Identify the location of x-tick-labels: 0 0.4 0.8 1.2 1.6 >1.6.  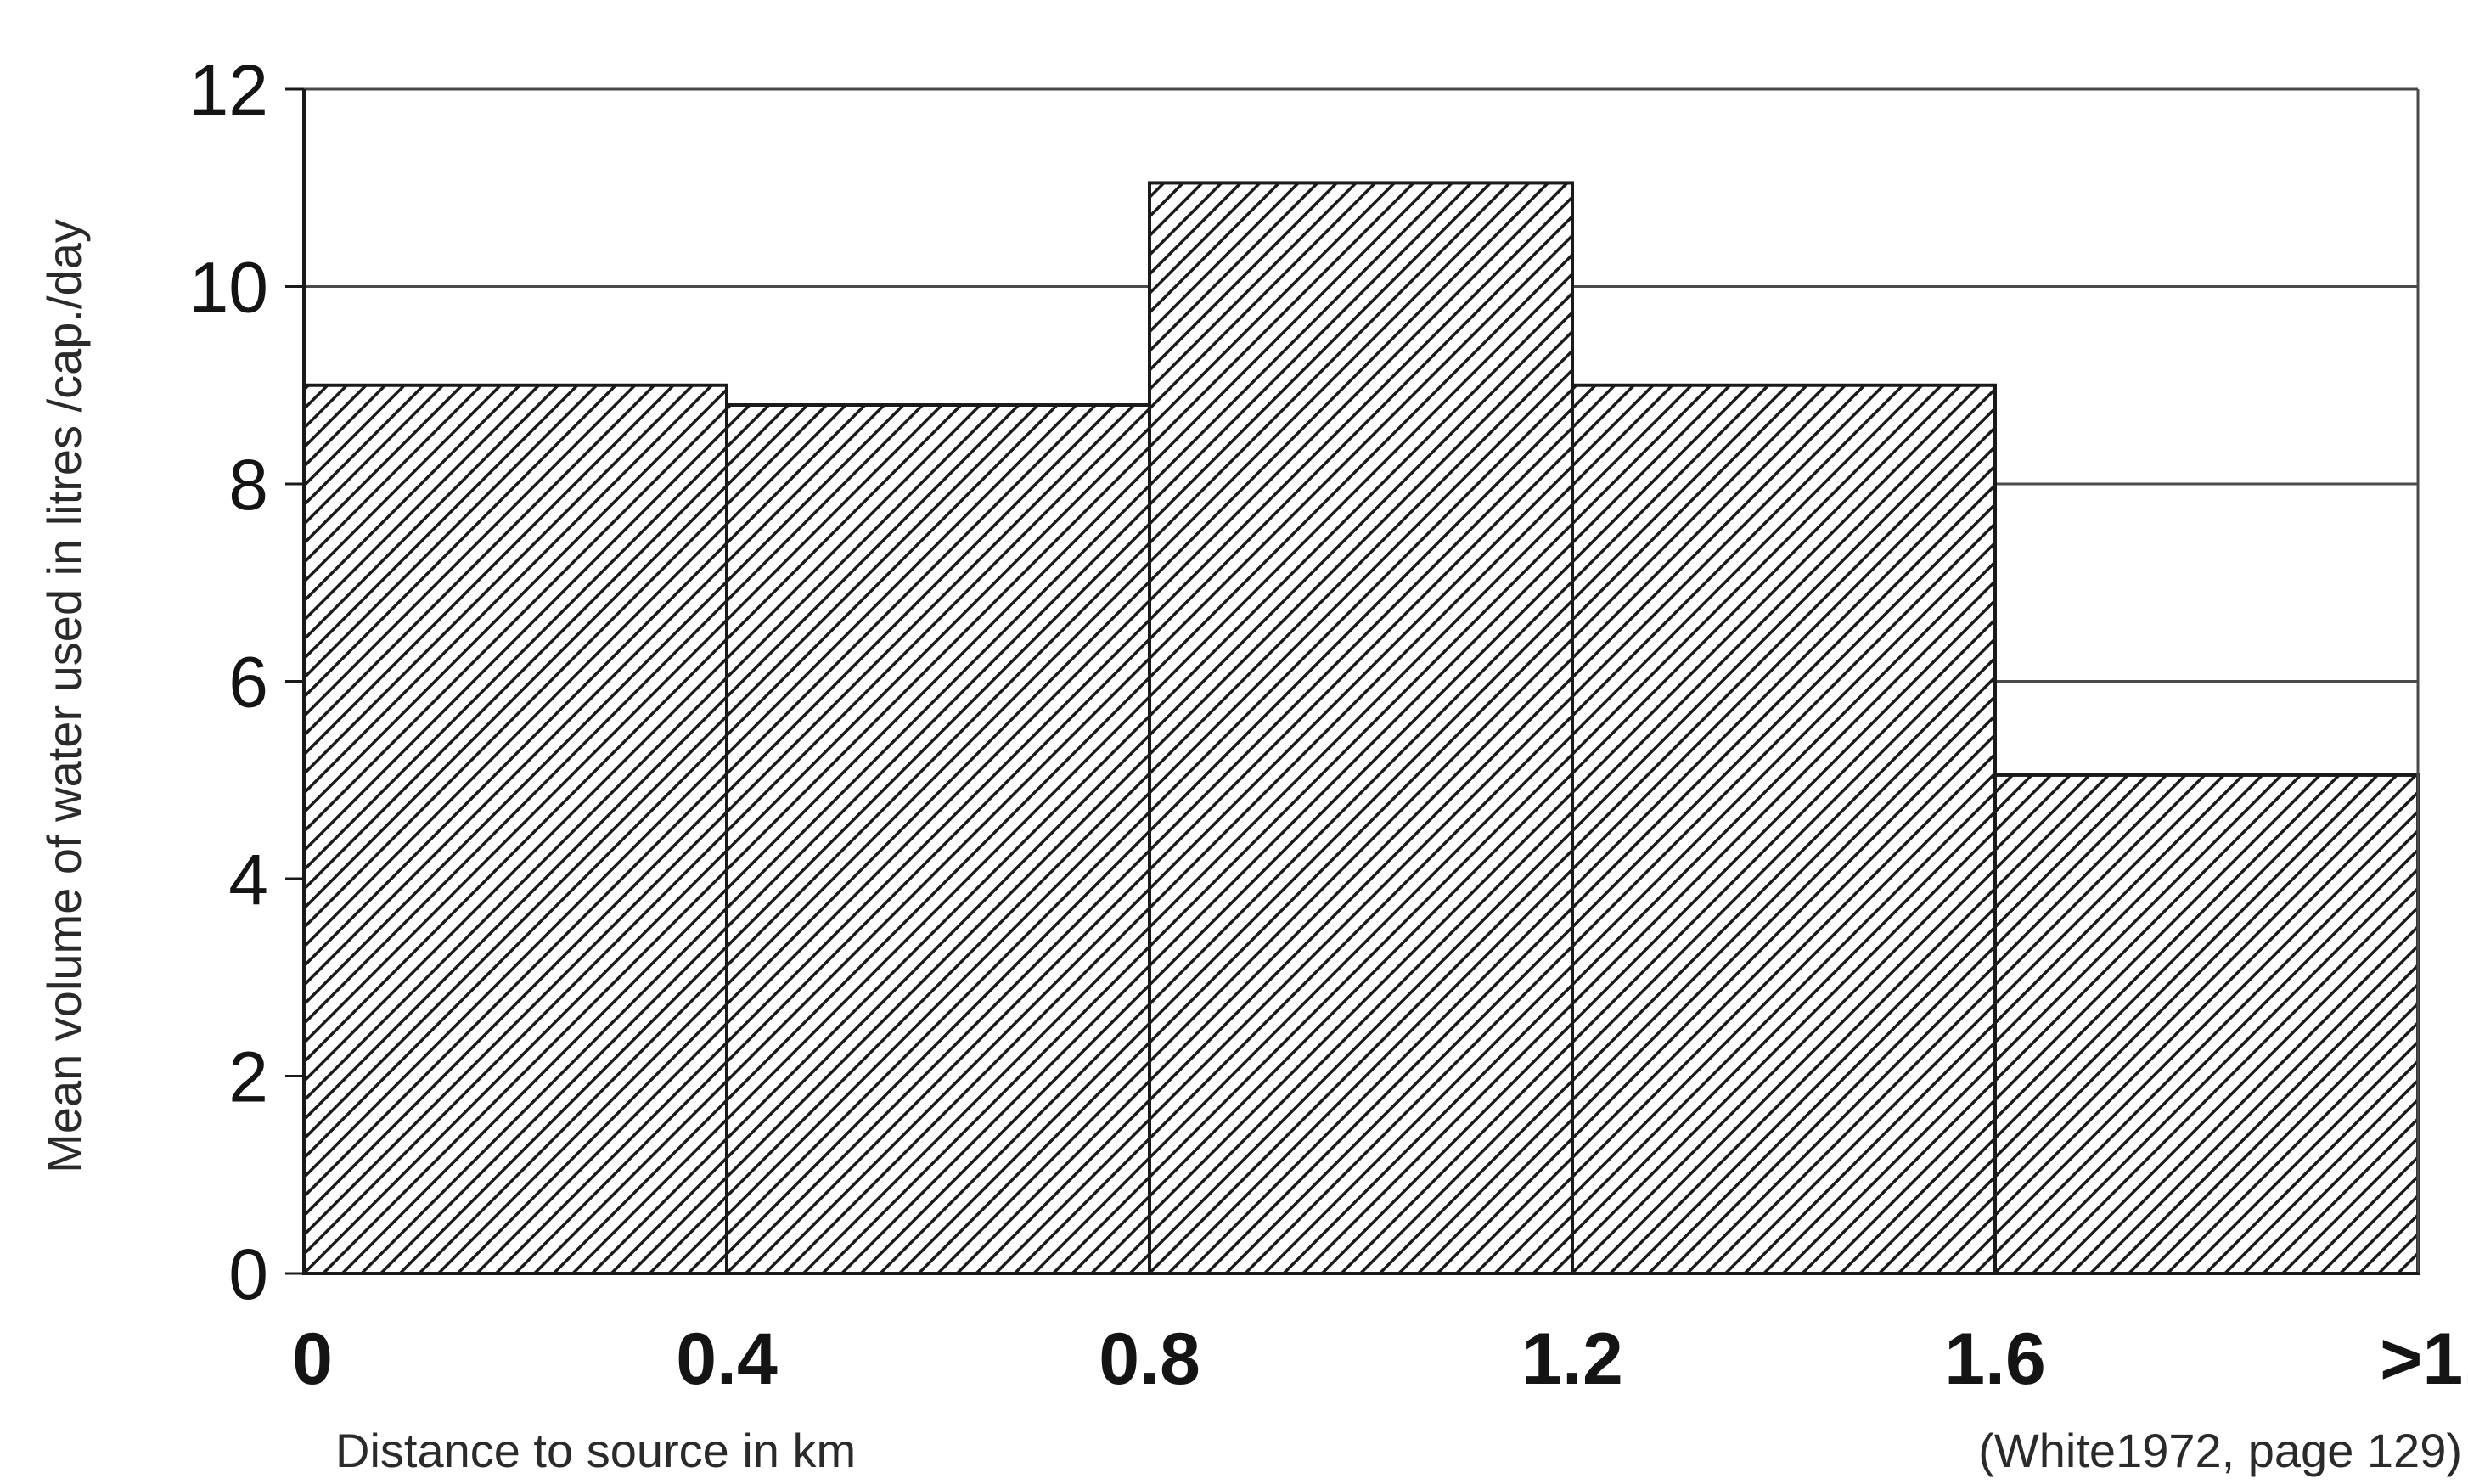
(1380, 1359).